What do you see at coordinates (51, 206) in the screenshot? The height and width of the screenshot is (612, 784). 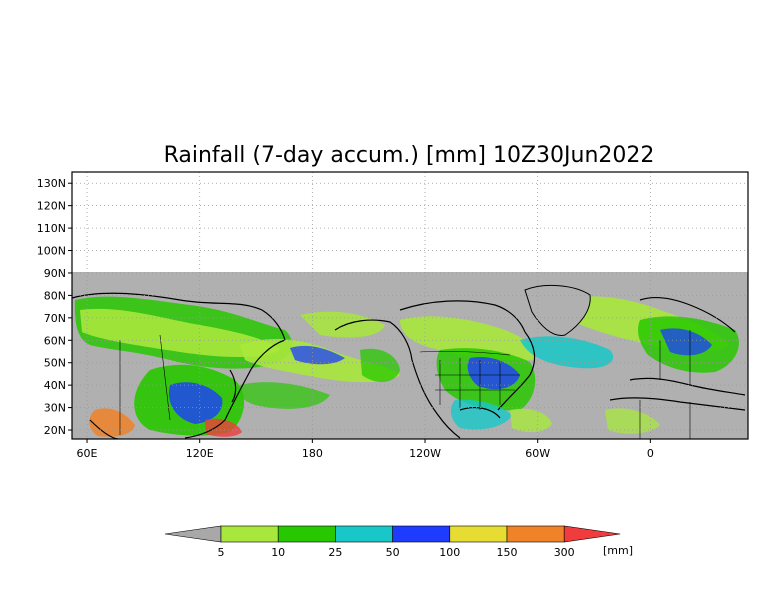 I see `lat-tick-label: 120N` at bounding box center [51, 206].